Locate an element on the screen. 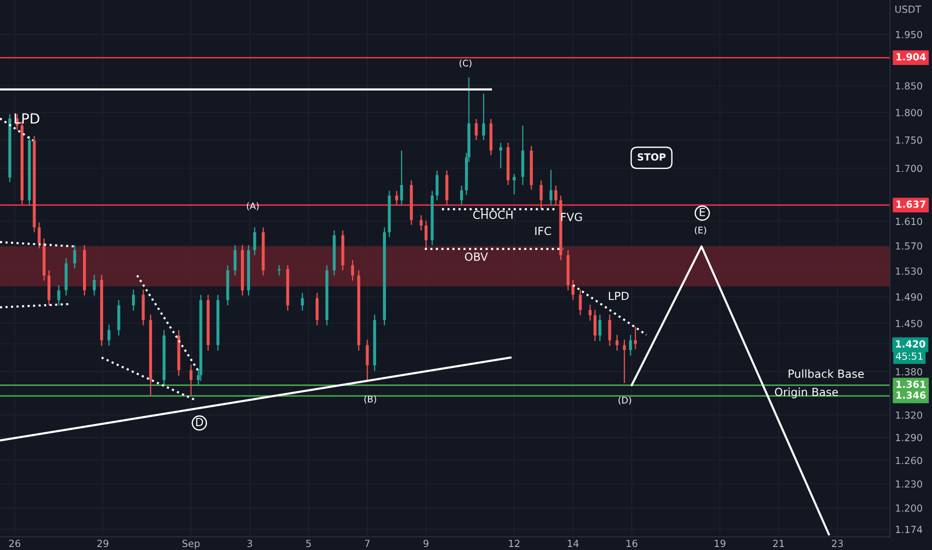 The width and height of the screenshot is (932, 550). ref-line-label: 1.637 is located at coordinates (911, 204).